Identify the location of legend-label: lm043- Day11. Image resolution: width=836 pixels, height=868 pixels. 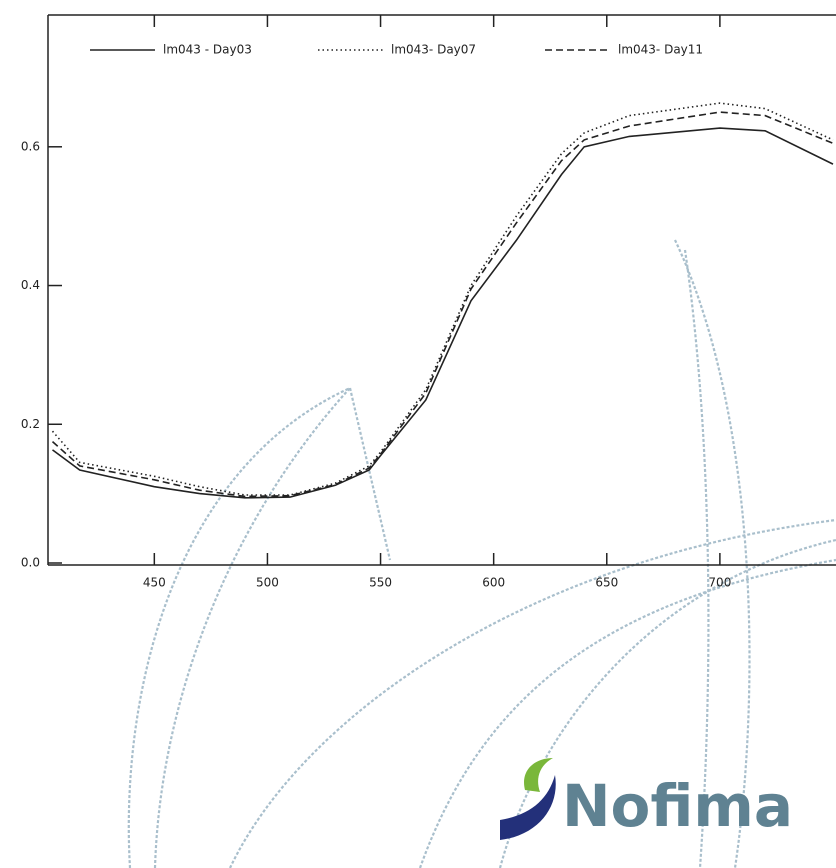
(660, 50).